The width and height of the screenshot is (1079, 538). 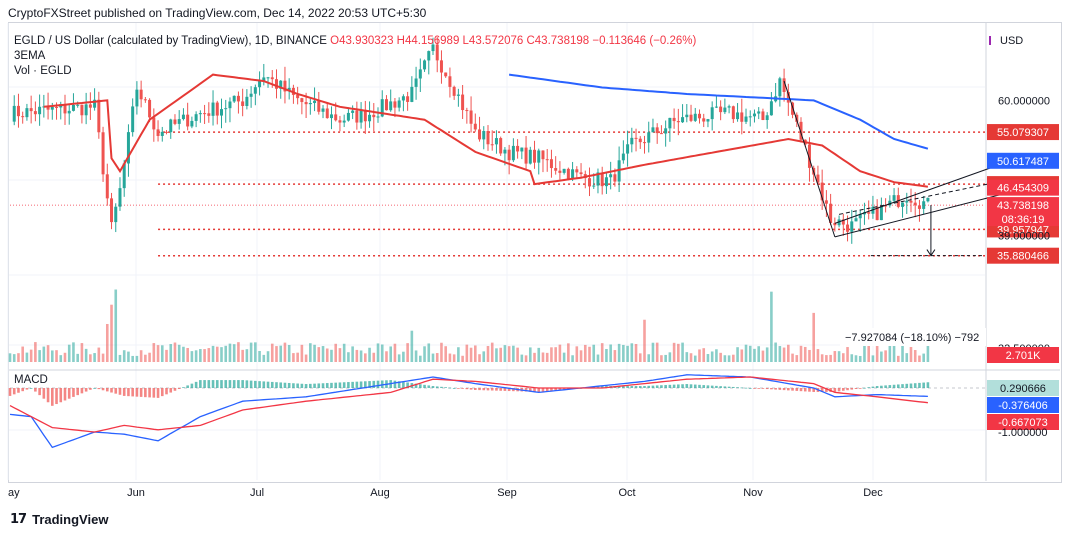 What do you see at coordinates (31, 380) in the screenshot?
I see `macd-label: MACD` at bounding box center [31, 380].